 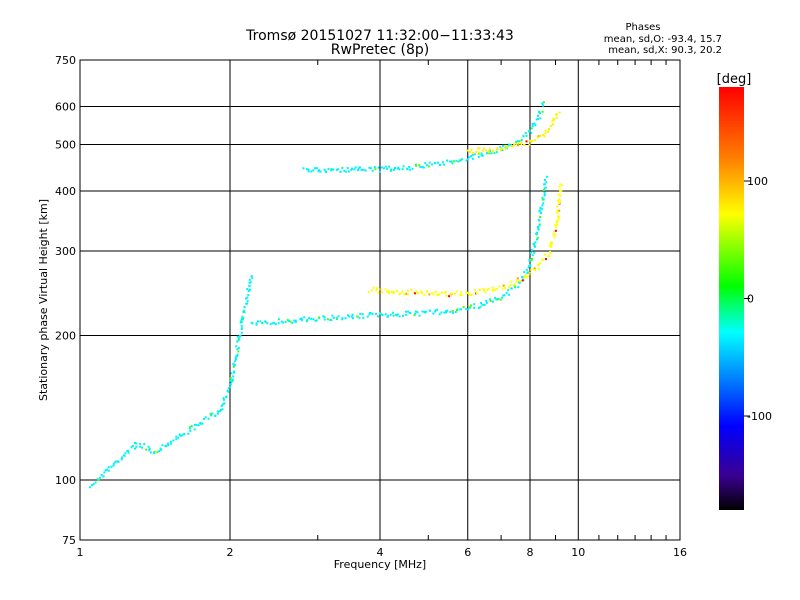 What do you see at coordinates (65, 107) in the screenshot?
I see `y-tick-label: 600` at bounding box center [65, 107].